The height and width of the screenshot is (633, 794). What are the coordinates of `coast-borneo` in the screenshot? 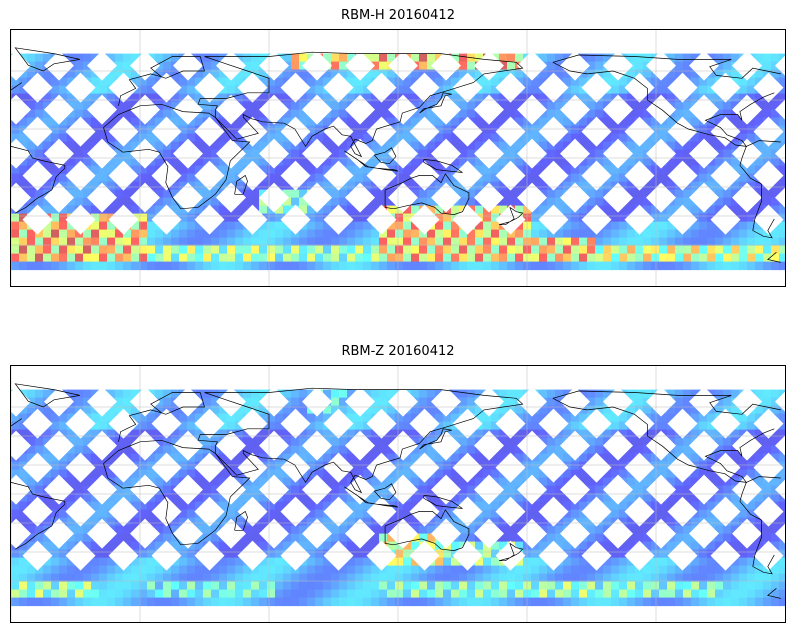 It's located at (385, 156).